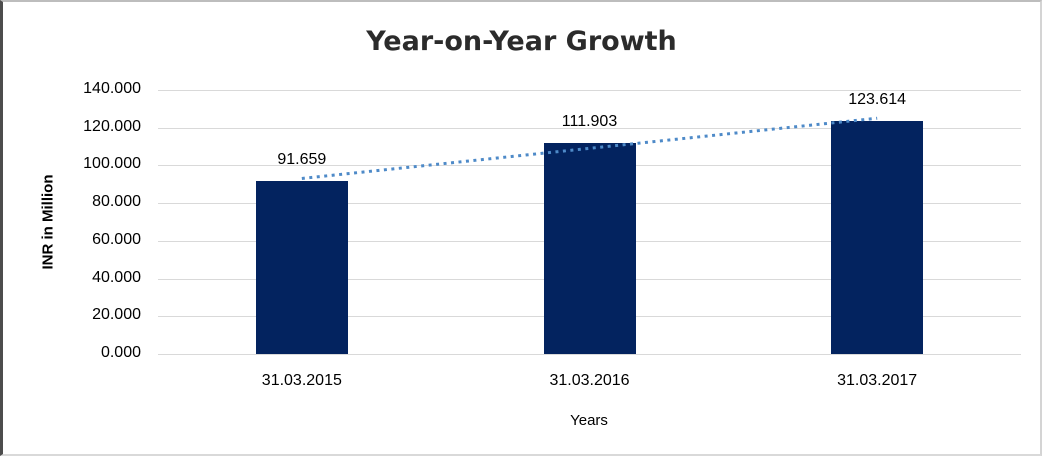 Image resolution: width=1042 pixels, height=456 pixels. What do you see at coordinates (120, 352) in the screenshot?
I see `y-tick-label: 0.000` at bounding box center [120, 352].